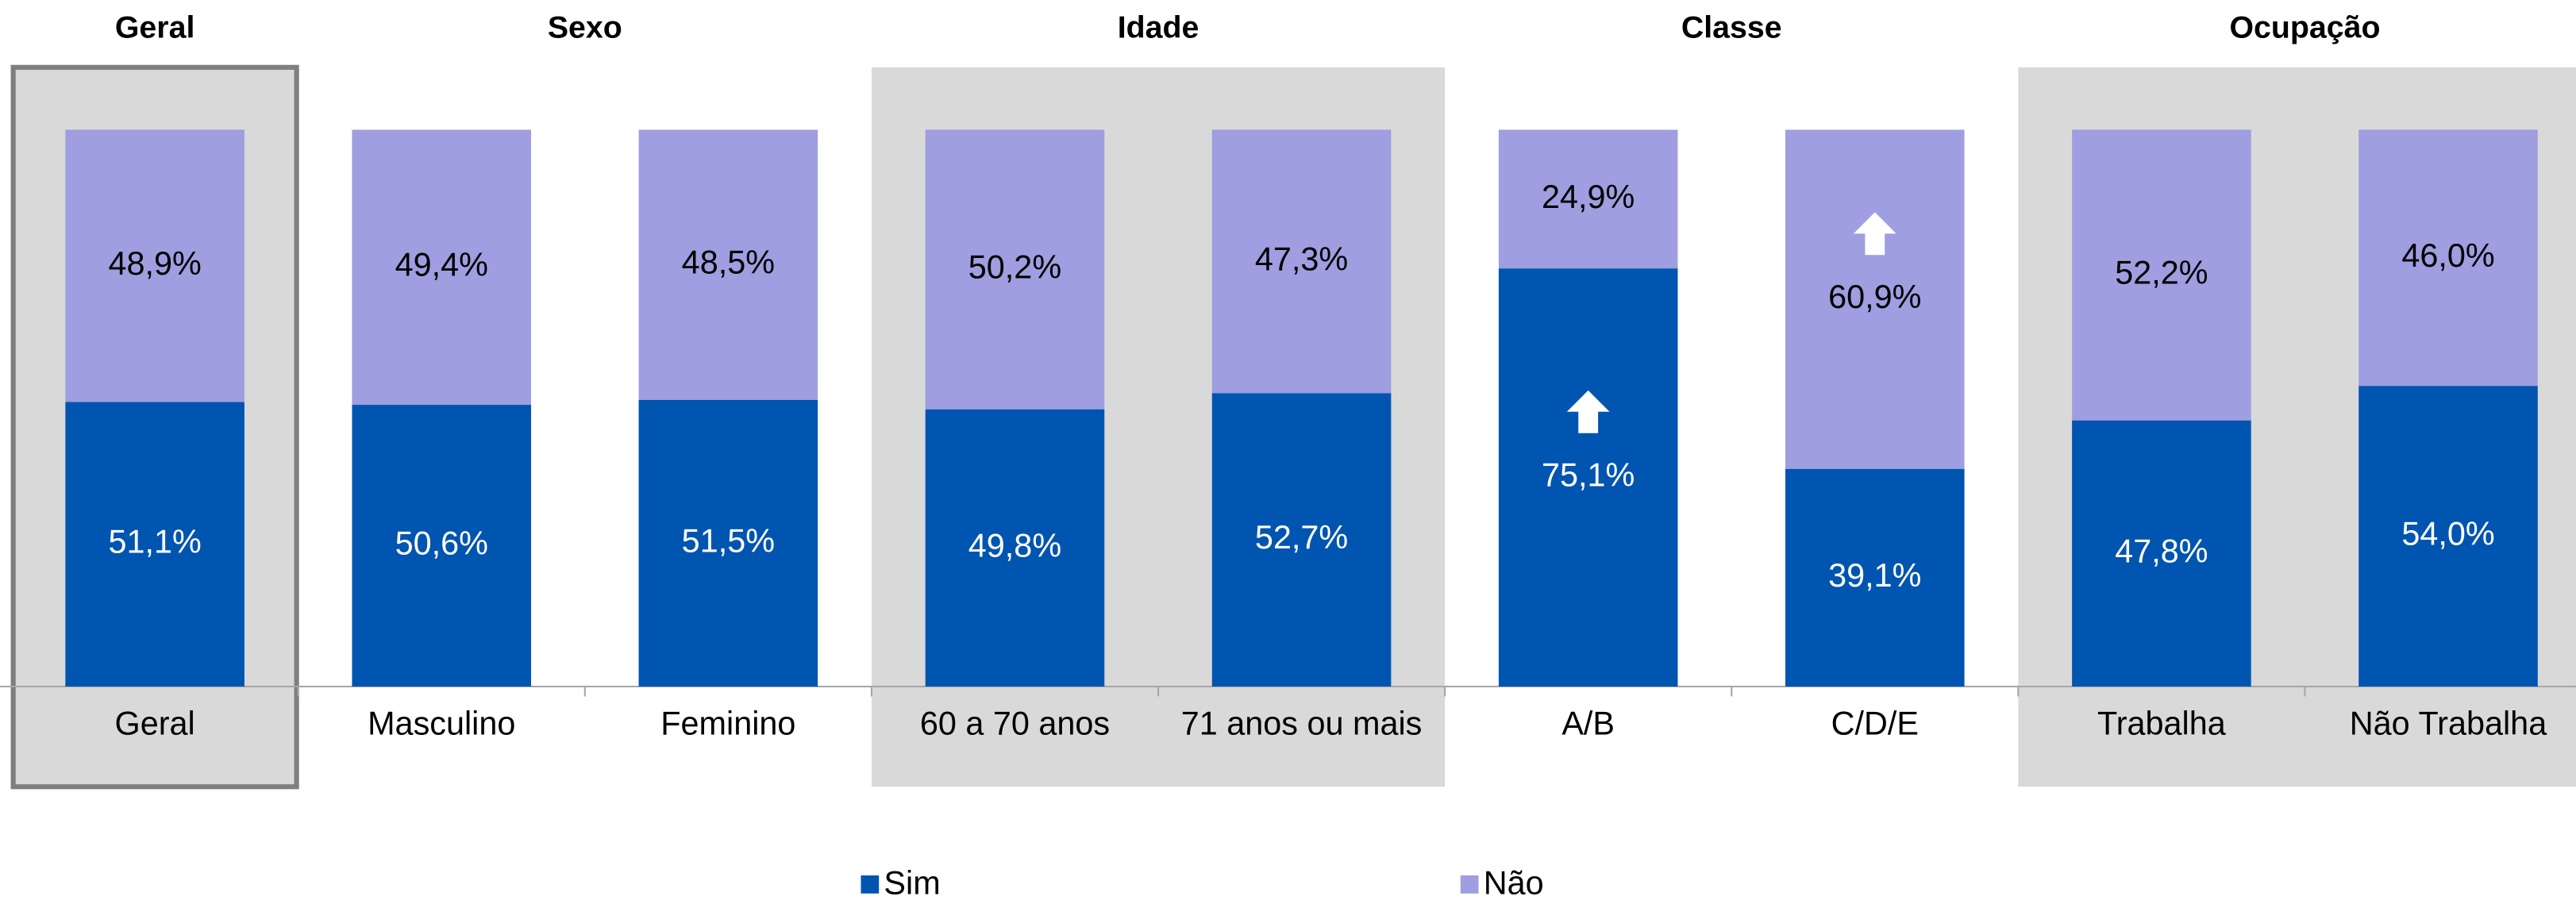  I want to click on group-title: Idade, so click(1158, 27).